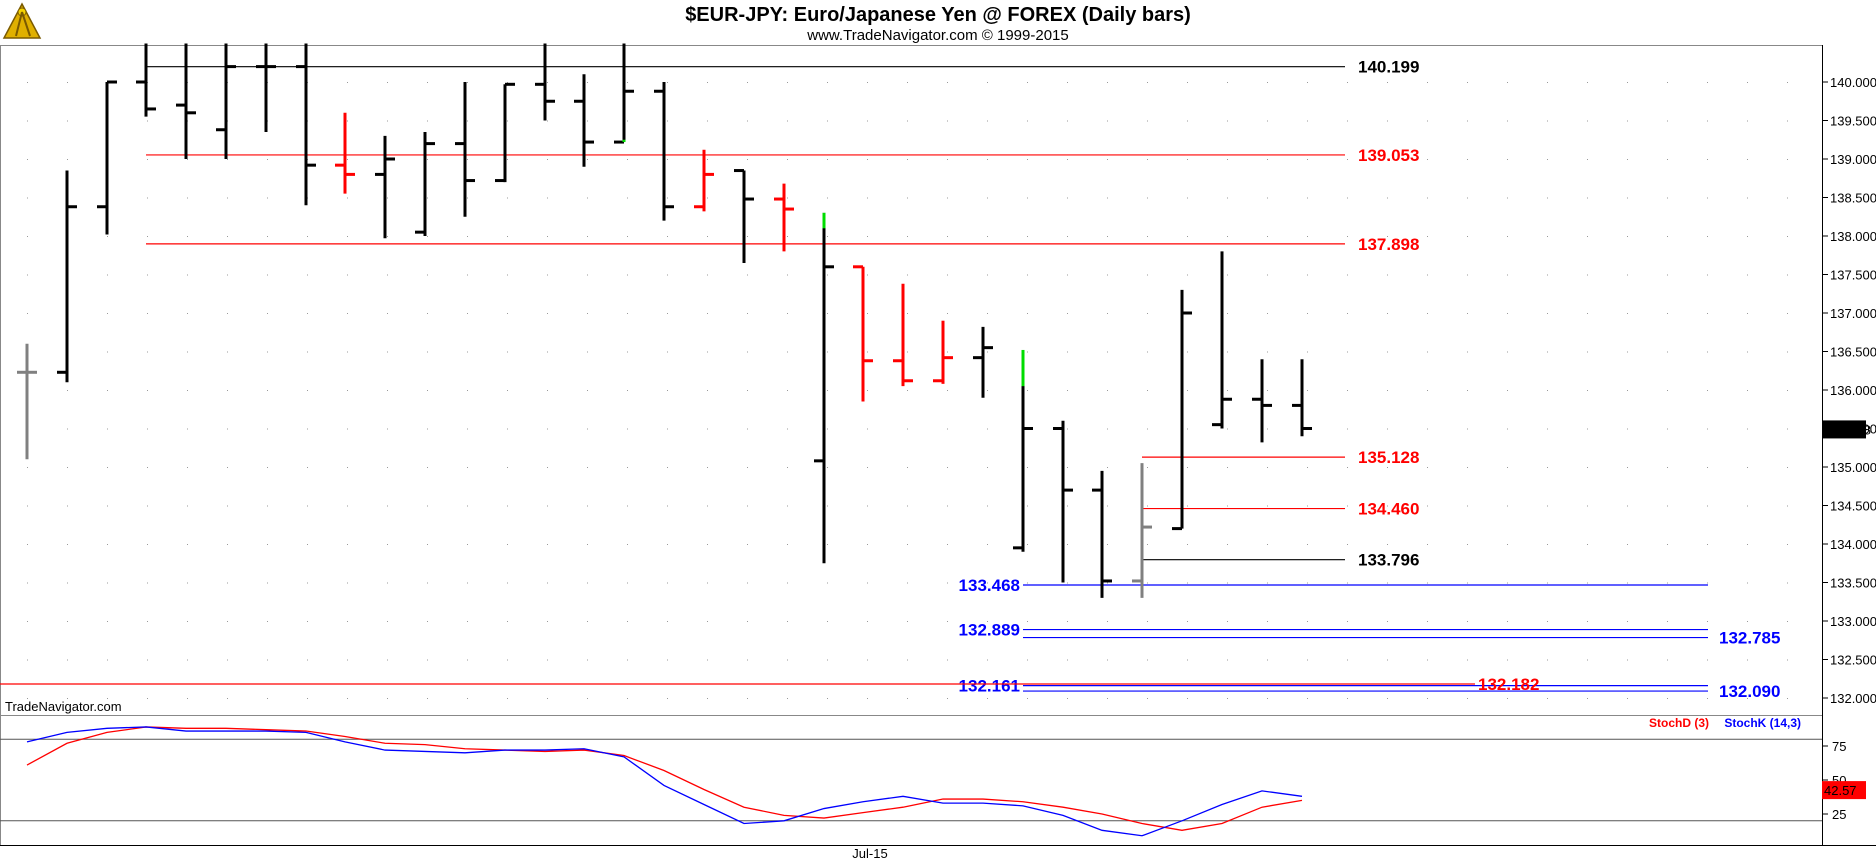  I want to click on y-tick-label: 132.000, so click(1853, 698).